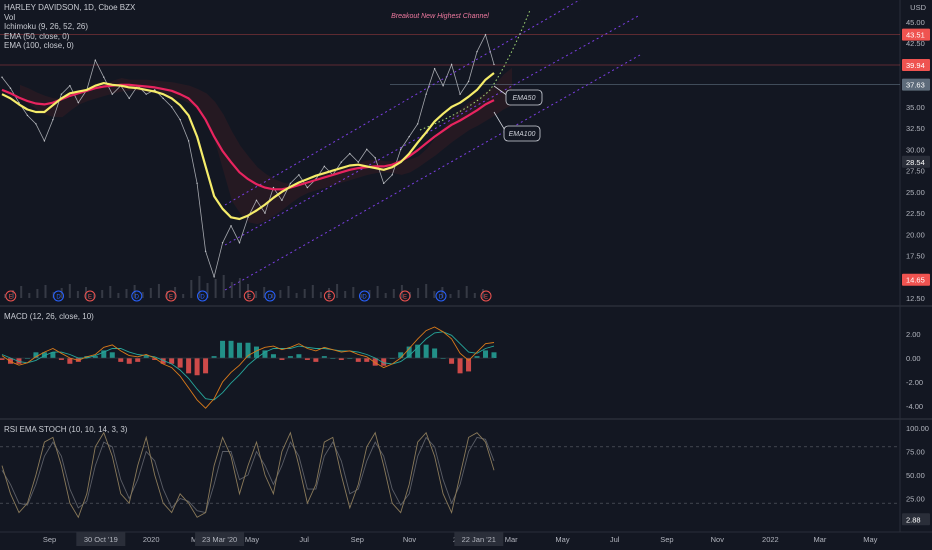  What do you see at coordinates (915, 171) in the screenshot?
I see `price-axis-tick-label: 27.50` at bounding box center [915, 171].